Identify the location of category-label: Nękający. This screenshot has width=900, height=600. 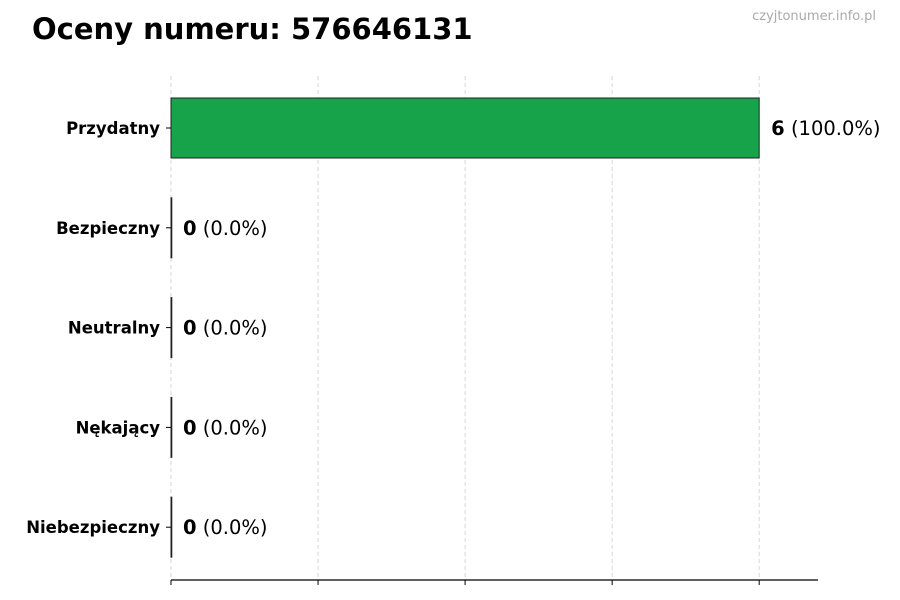
(118, 427).